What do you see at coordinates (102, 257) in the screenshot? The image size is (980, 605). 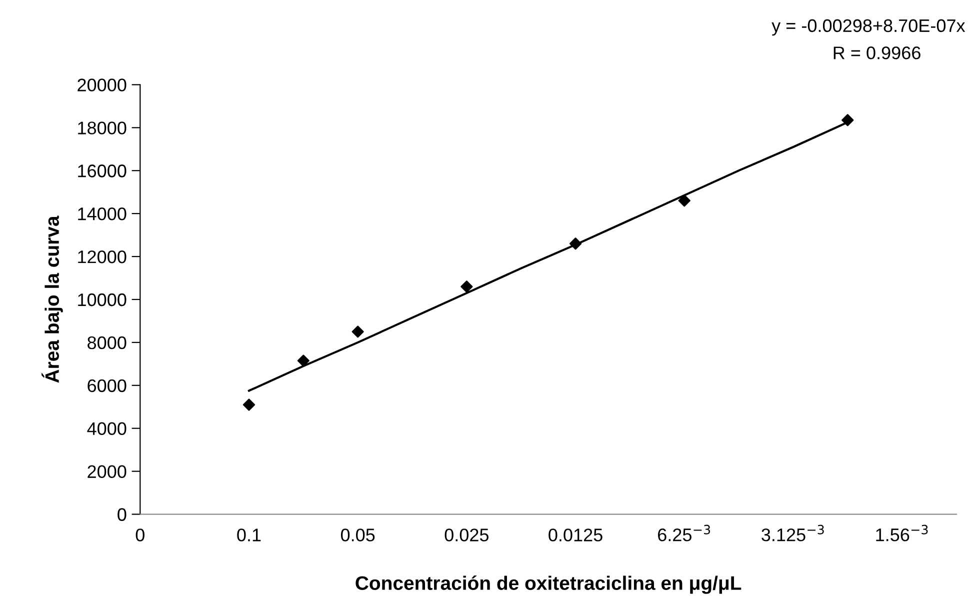 I see `y-tick-label: 12000` at bounding box center [102, 257].